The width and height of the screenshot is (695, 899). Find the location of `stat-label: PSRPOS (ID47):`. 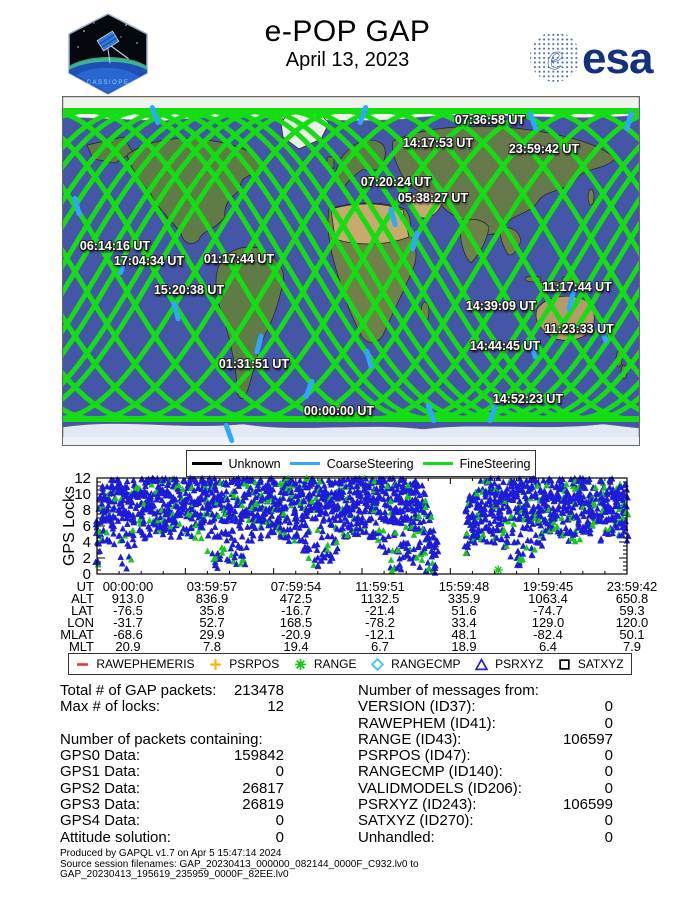

stat-label: PSRPOS (ID47): is located at coordinates (414, 756).